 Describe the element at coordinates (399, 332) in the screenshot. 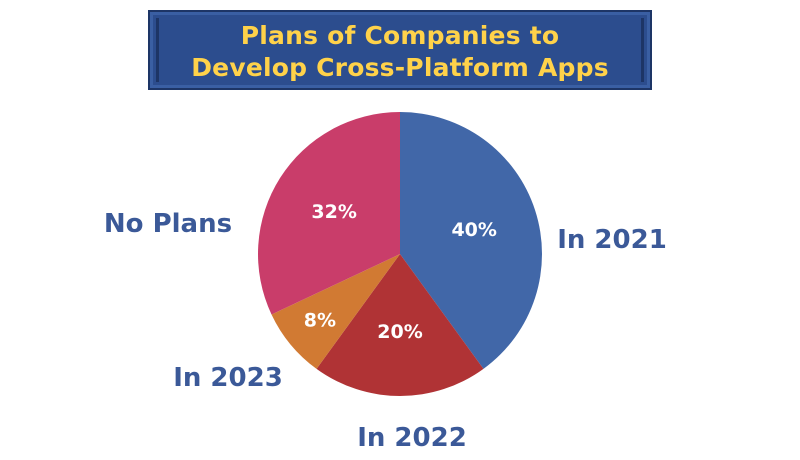

I see `pie-percent-label: 20%` at that location.